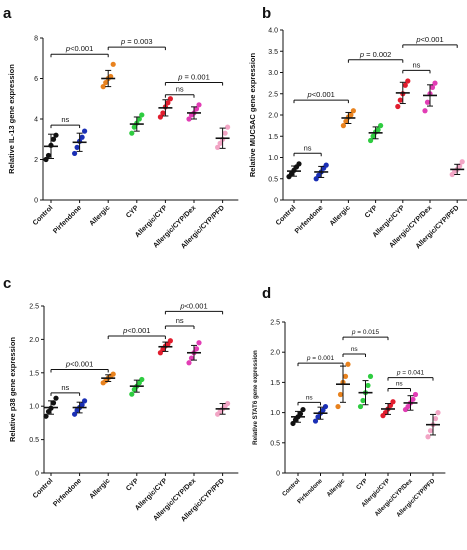 The image size is (467, 550). What do you see at coordinates (43, 215) in the screenshot?
I see `x-tick-label: Control` at bounding box center [43, 215].